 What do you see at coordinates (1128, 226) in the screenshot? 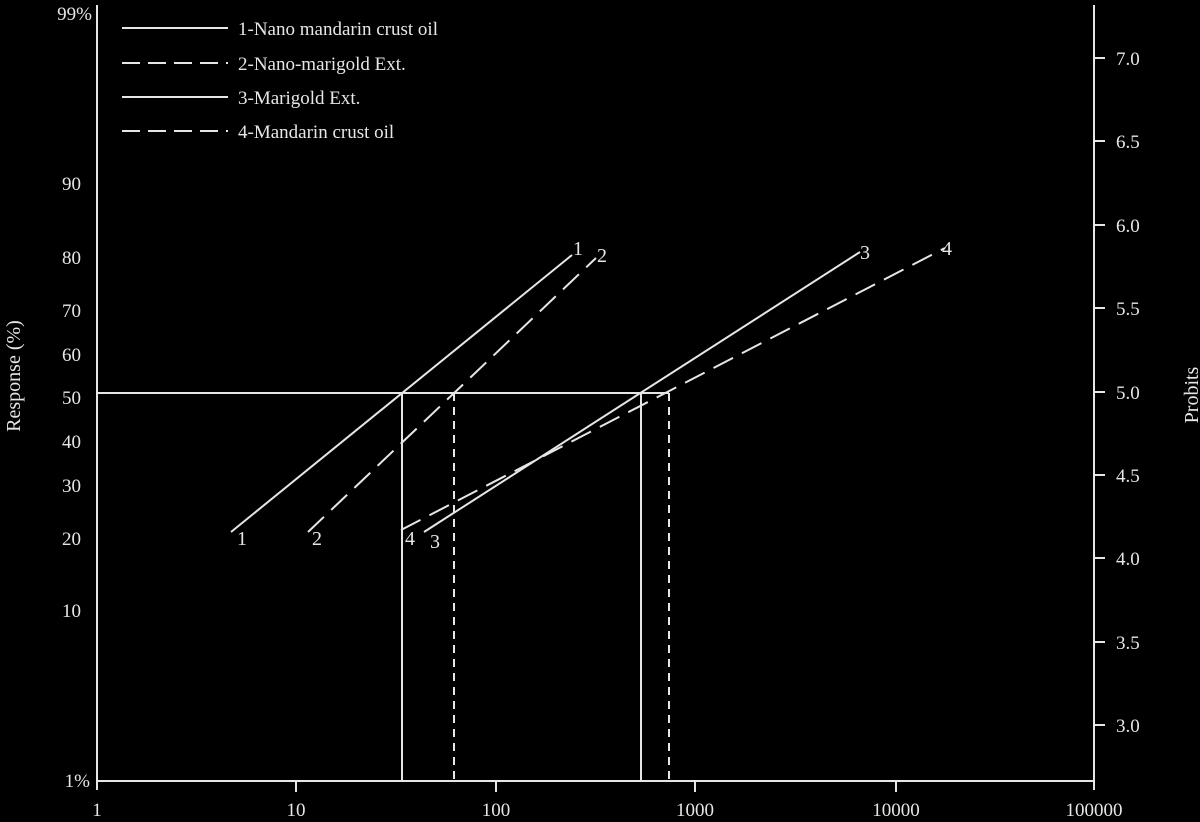
I see `svg-text: 6.0` at bounding box center [1128, 226].